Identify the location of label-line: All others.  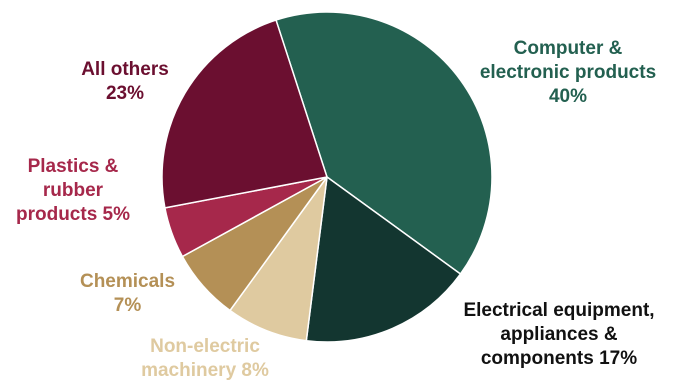
(125, 69).